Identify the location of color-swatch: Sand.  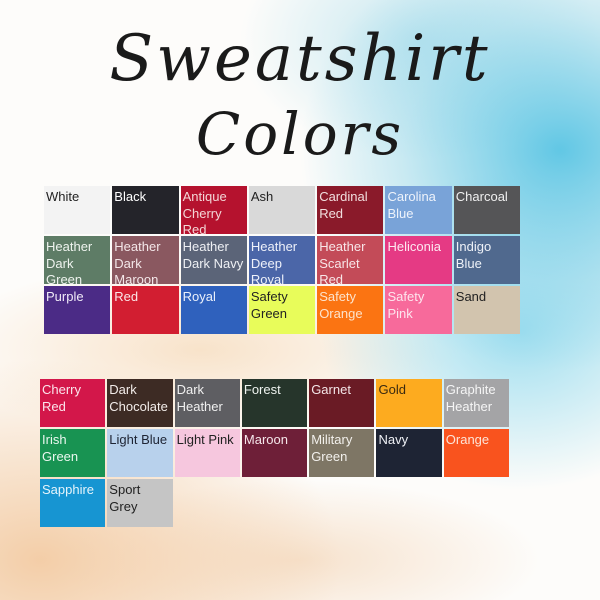
(487, 310).